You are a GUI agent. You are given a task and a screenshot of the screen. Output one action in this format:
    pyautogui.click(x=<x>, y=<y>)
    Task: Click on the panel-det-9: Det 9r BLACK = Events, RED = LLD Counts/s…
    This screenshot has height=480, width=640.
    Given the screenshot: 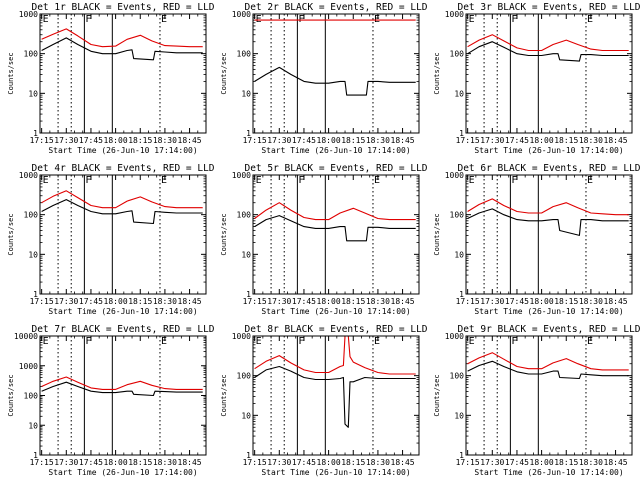 What is the action you would take?
    pyautogui.click(x=536, y=400)
    